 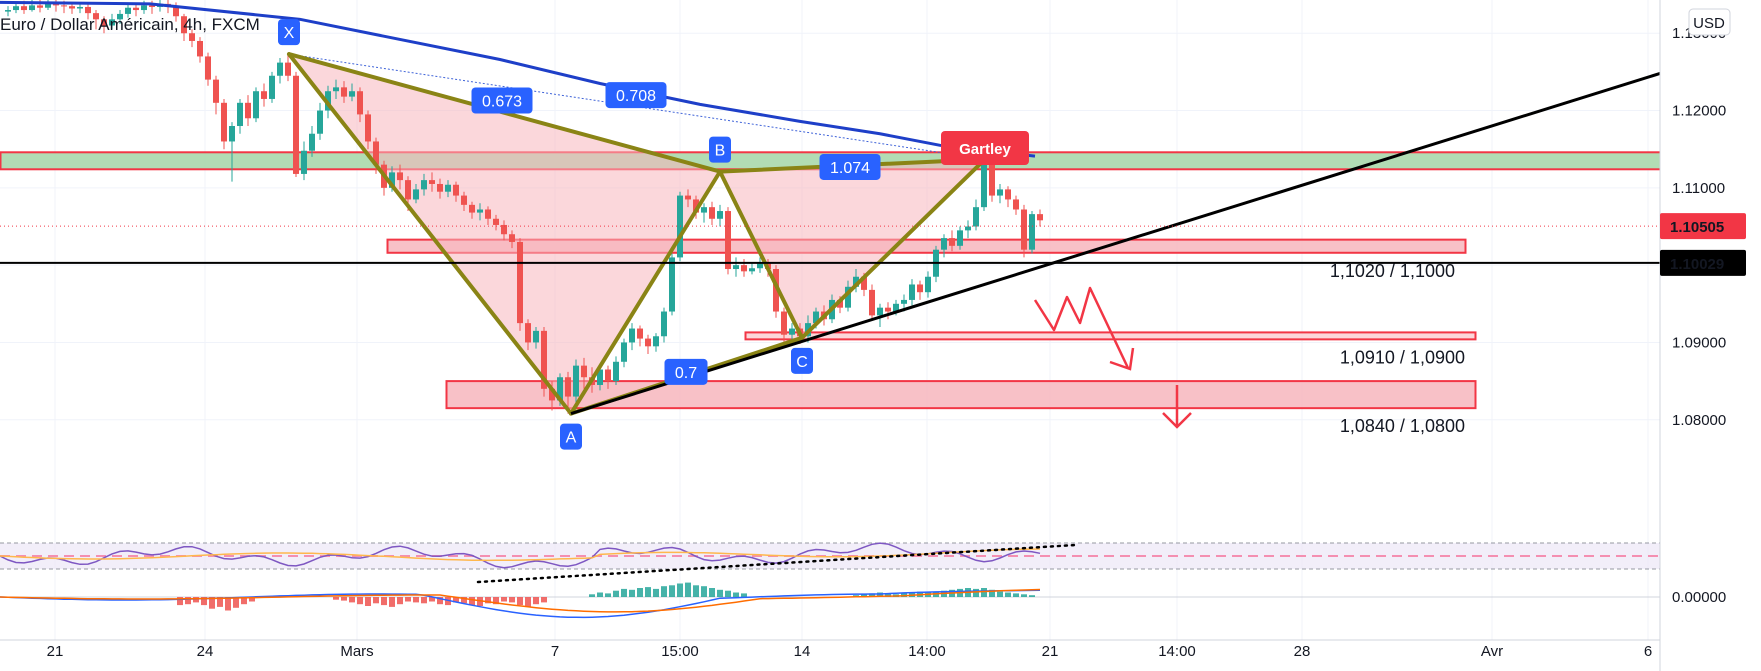 I want to click on dotted-ratio-line, so click(x=637, y=106).